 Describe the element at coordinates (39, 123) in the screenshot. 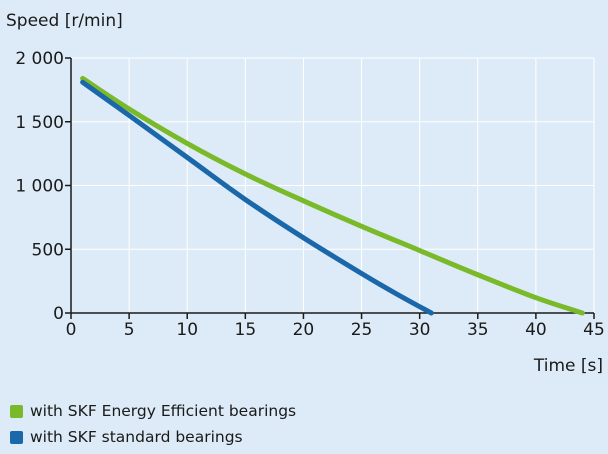

I see `y-tick-label: 1 500` at that location.